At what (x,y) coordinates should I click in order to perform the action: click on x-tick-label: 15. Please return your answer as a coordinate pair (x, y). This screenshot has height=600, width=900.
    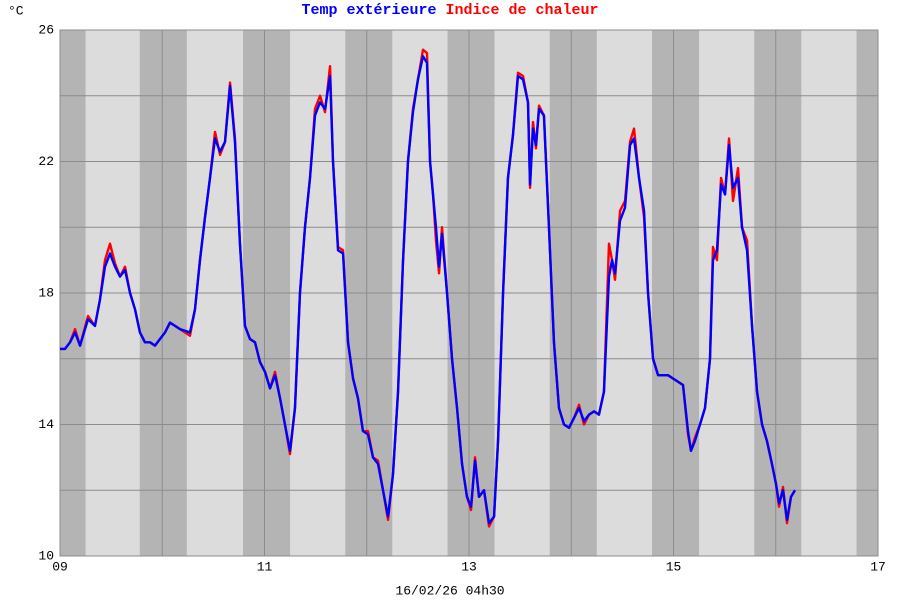
    Looking at the image, I should click on (674, 566).